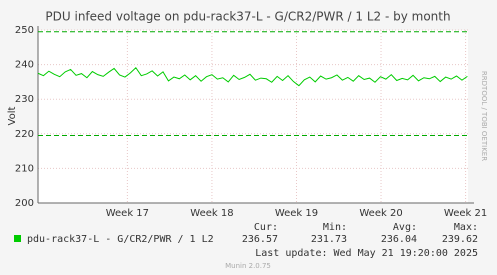  I want to click on x-tick-label: Week 19, so click(296, 213).